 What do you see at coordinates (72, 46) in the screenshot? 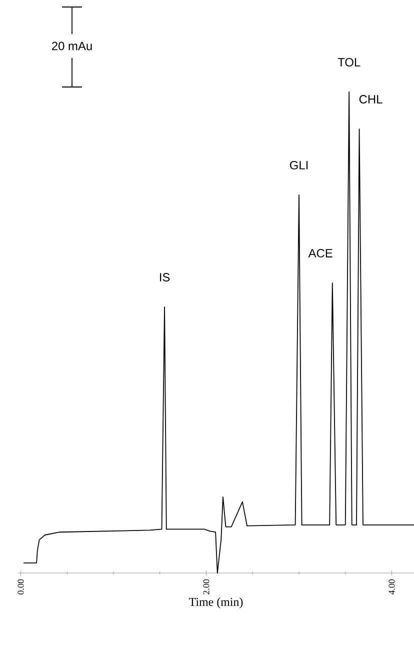
I see `text: 20 mAu` at bounding box center [72, 46].